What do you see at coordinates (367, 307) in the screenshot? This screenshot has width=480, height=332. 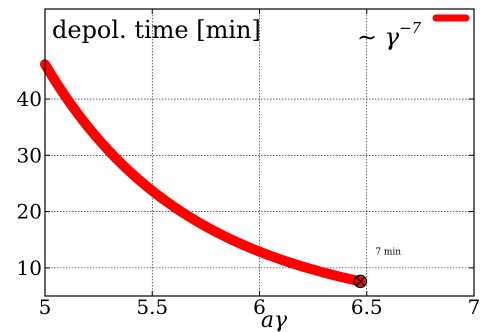 I see `x-tick-label: 6.5` at bounding box center [367, 307].